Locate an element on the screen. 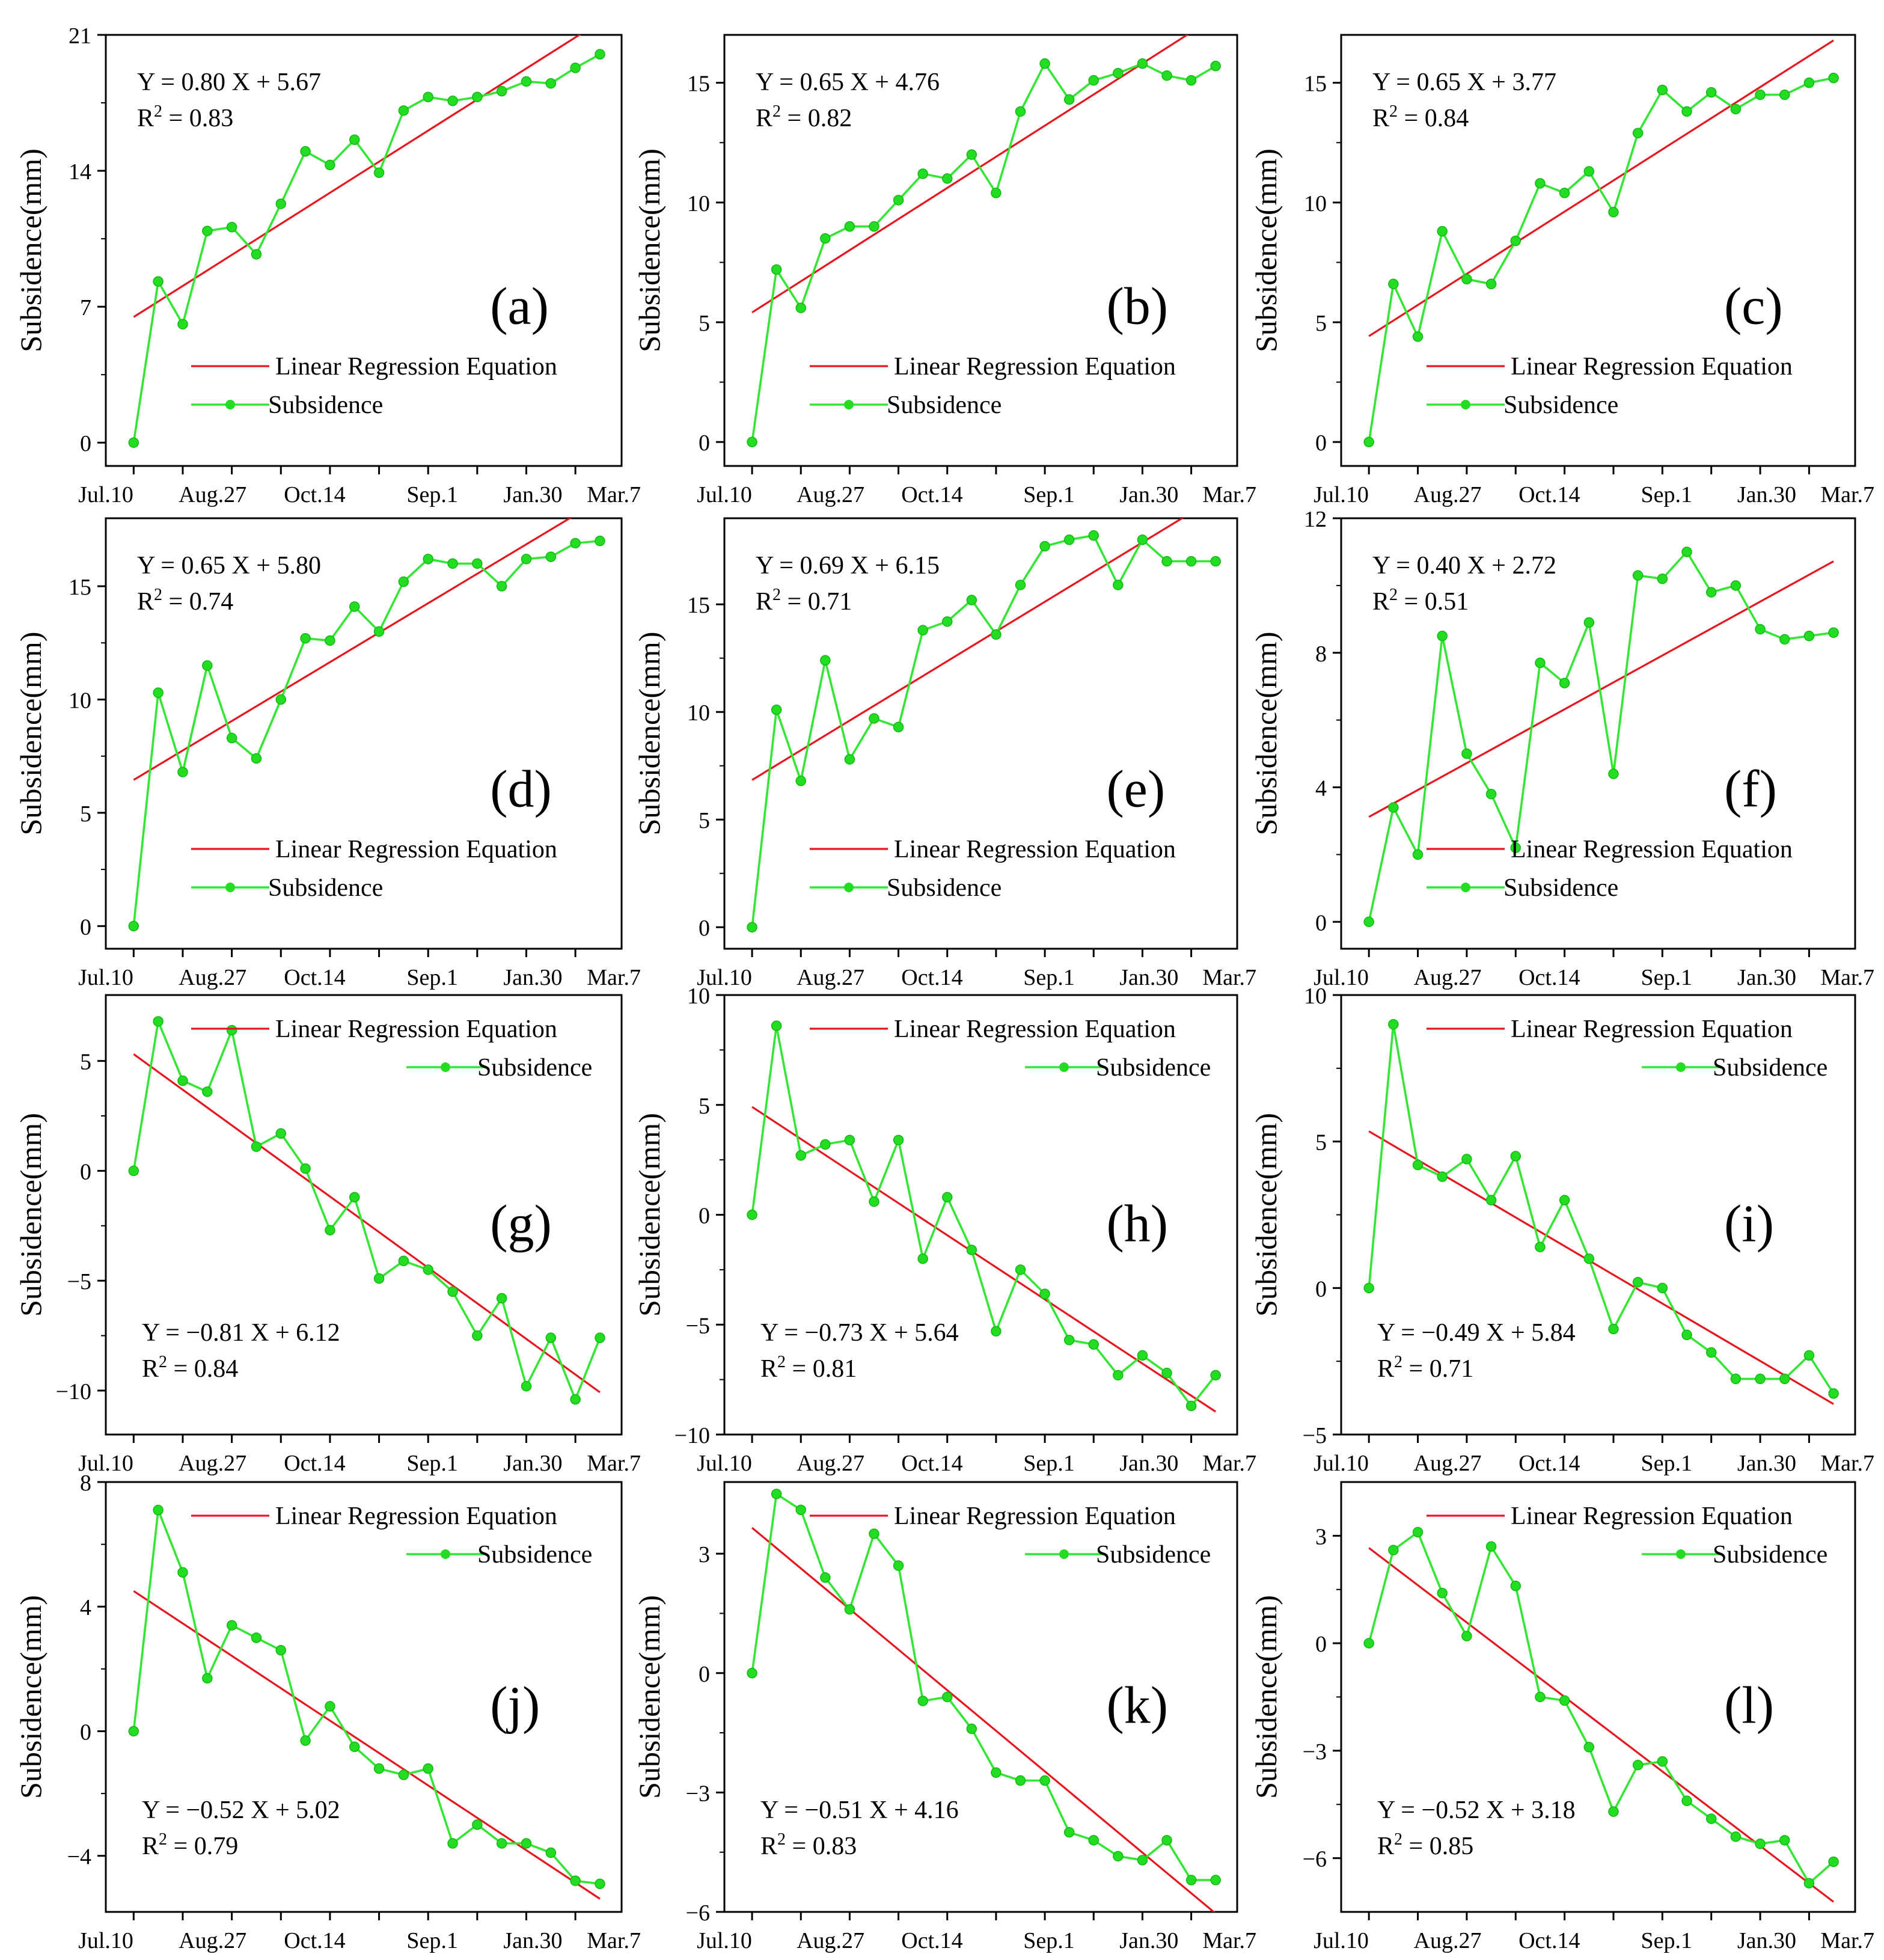  legend-subsidence-label: Subsidence is located at coordinates (534, 1068).